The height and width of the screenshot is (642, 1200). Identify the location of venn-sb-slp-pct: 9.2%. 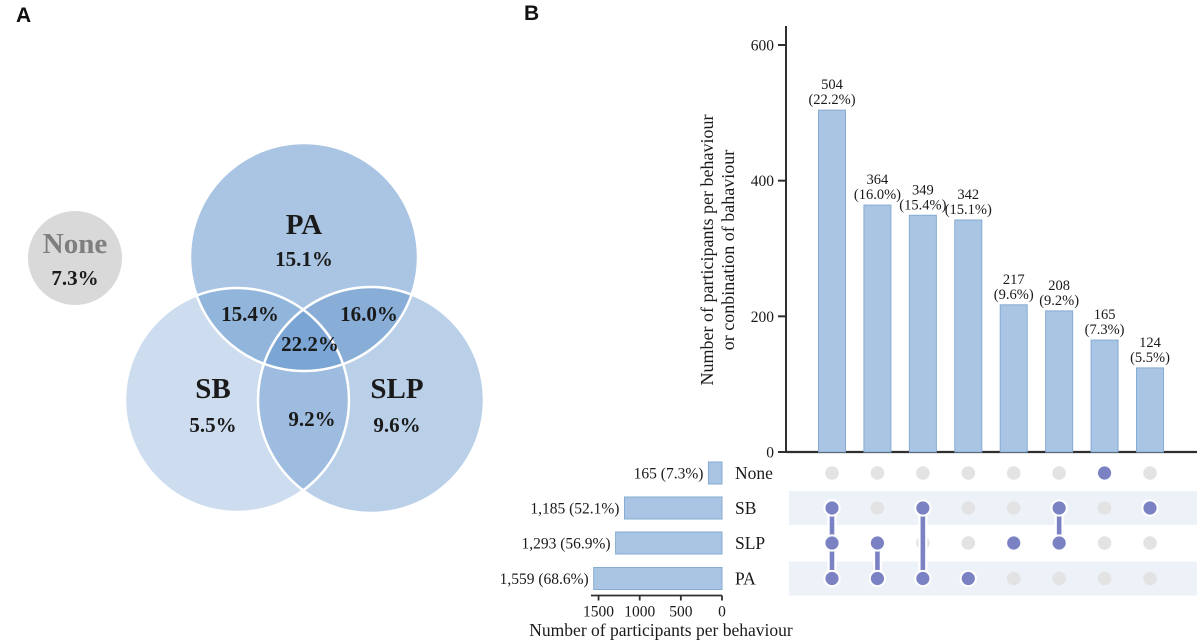
(311, 419).